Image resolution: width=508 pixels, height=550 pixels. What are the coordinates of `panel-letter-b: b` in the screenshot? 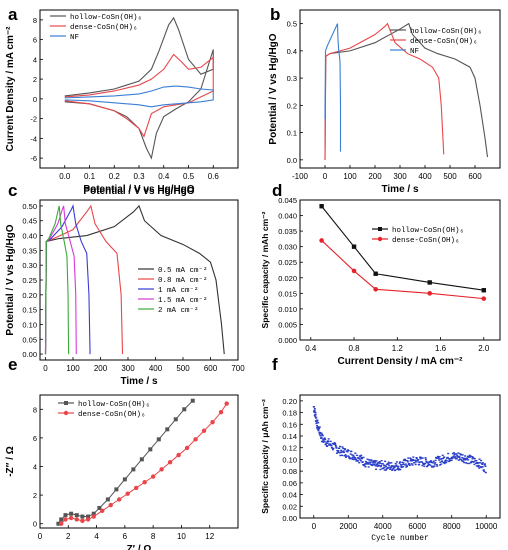 It's located at (275, 14).